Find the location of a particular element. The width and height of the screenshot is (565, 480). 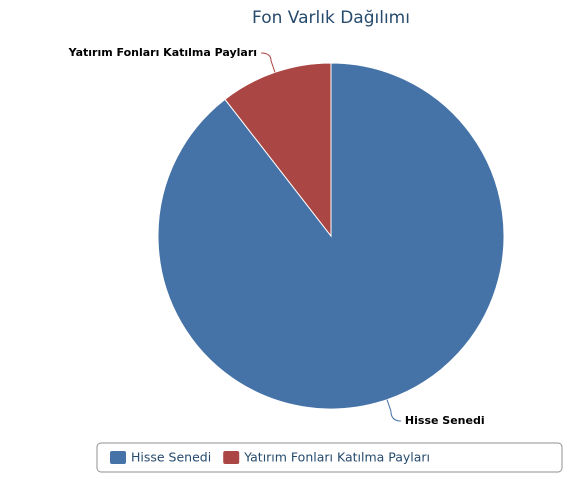

legend-box is located at coordinates (329, 457).